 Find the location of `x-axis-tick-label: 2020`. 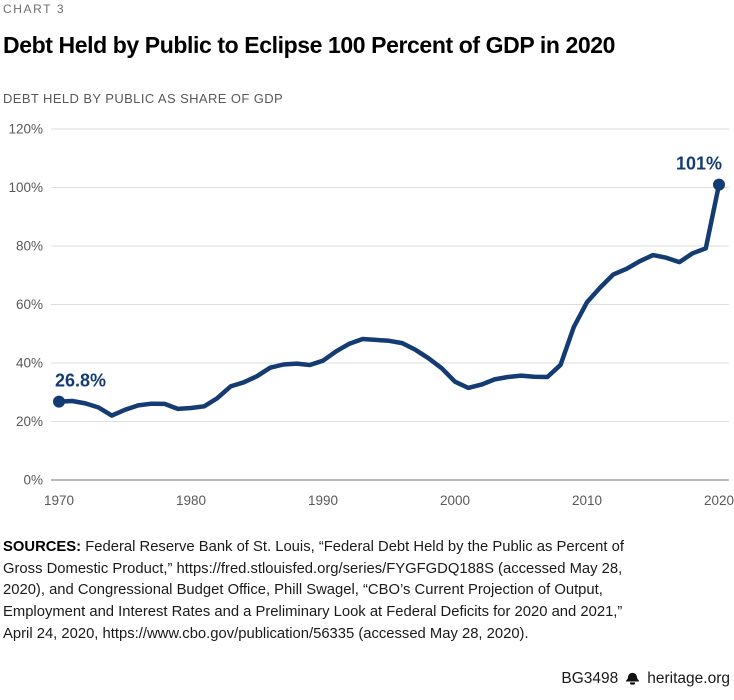

x-axis-tick-label: 2020 is located at coordinates (719, 500).